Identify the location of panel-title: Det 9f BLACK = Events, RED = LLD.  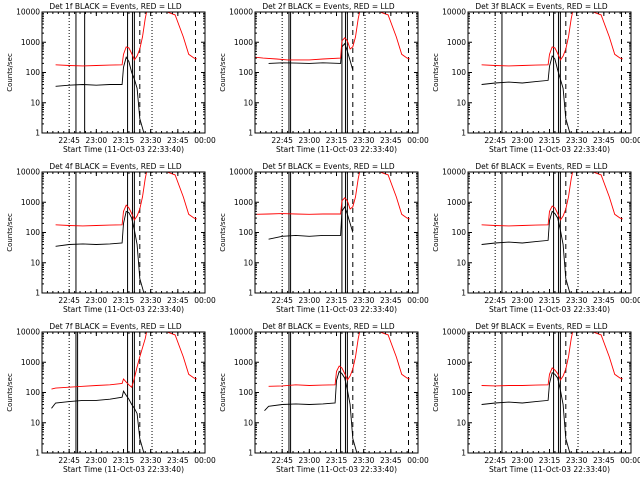
(541, 326).